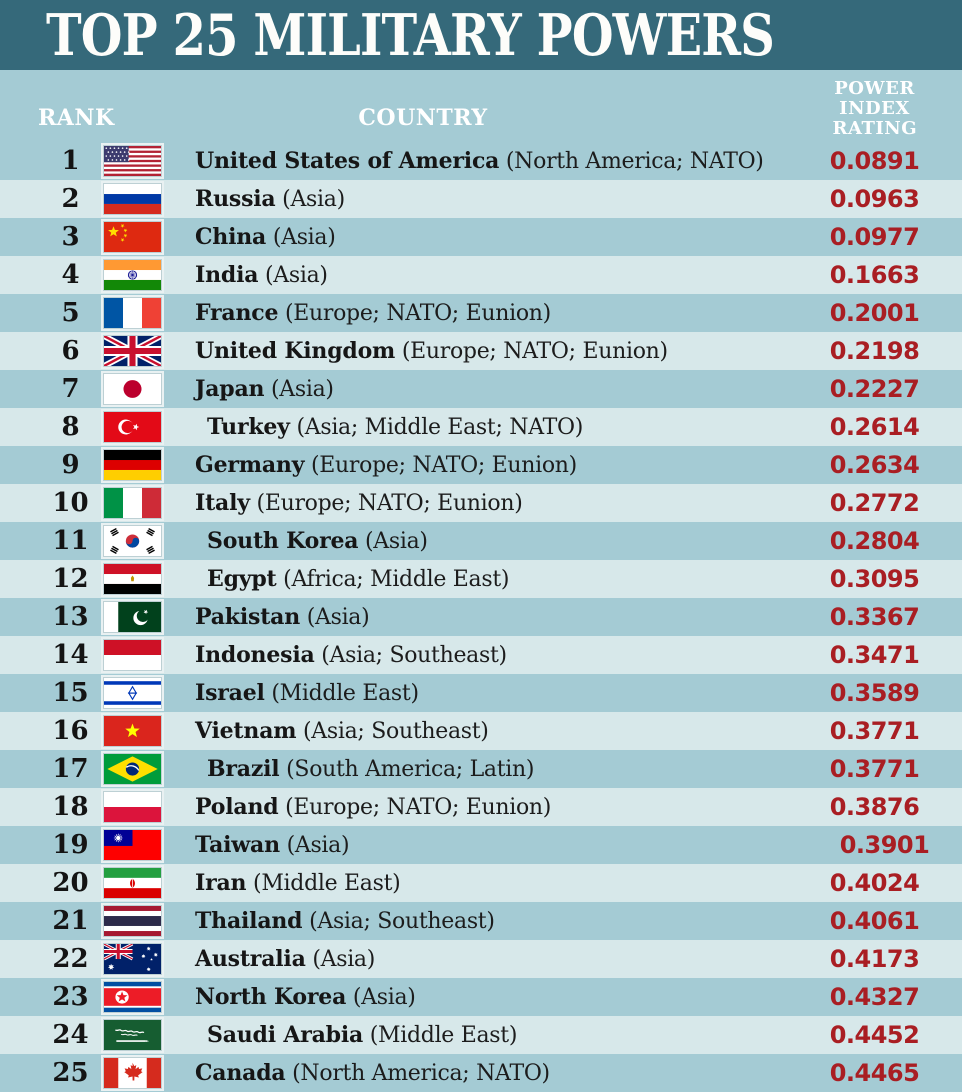  I want to click on rank-value: 9, so click(70, 465).